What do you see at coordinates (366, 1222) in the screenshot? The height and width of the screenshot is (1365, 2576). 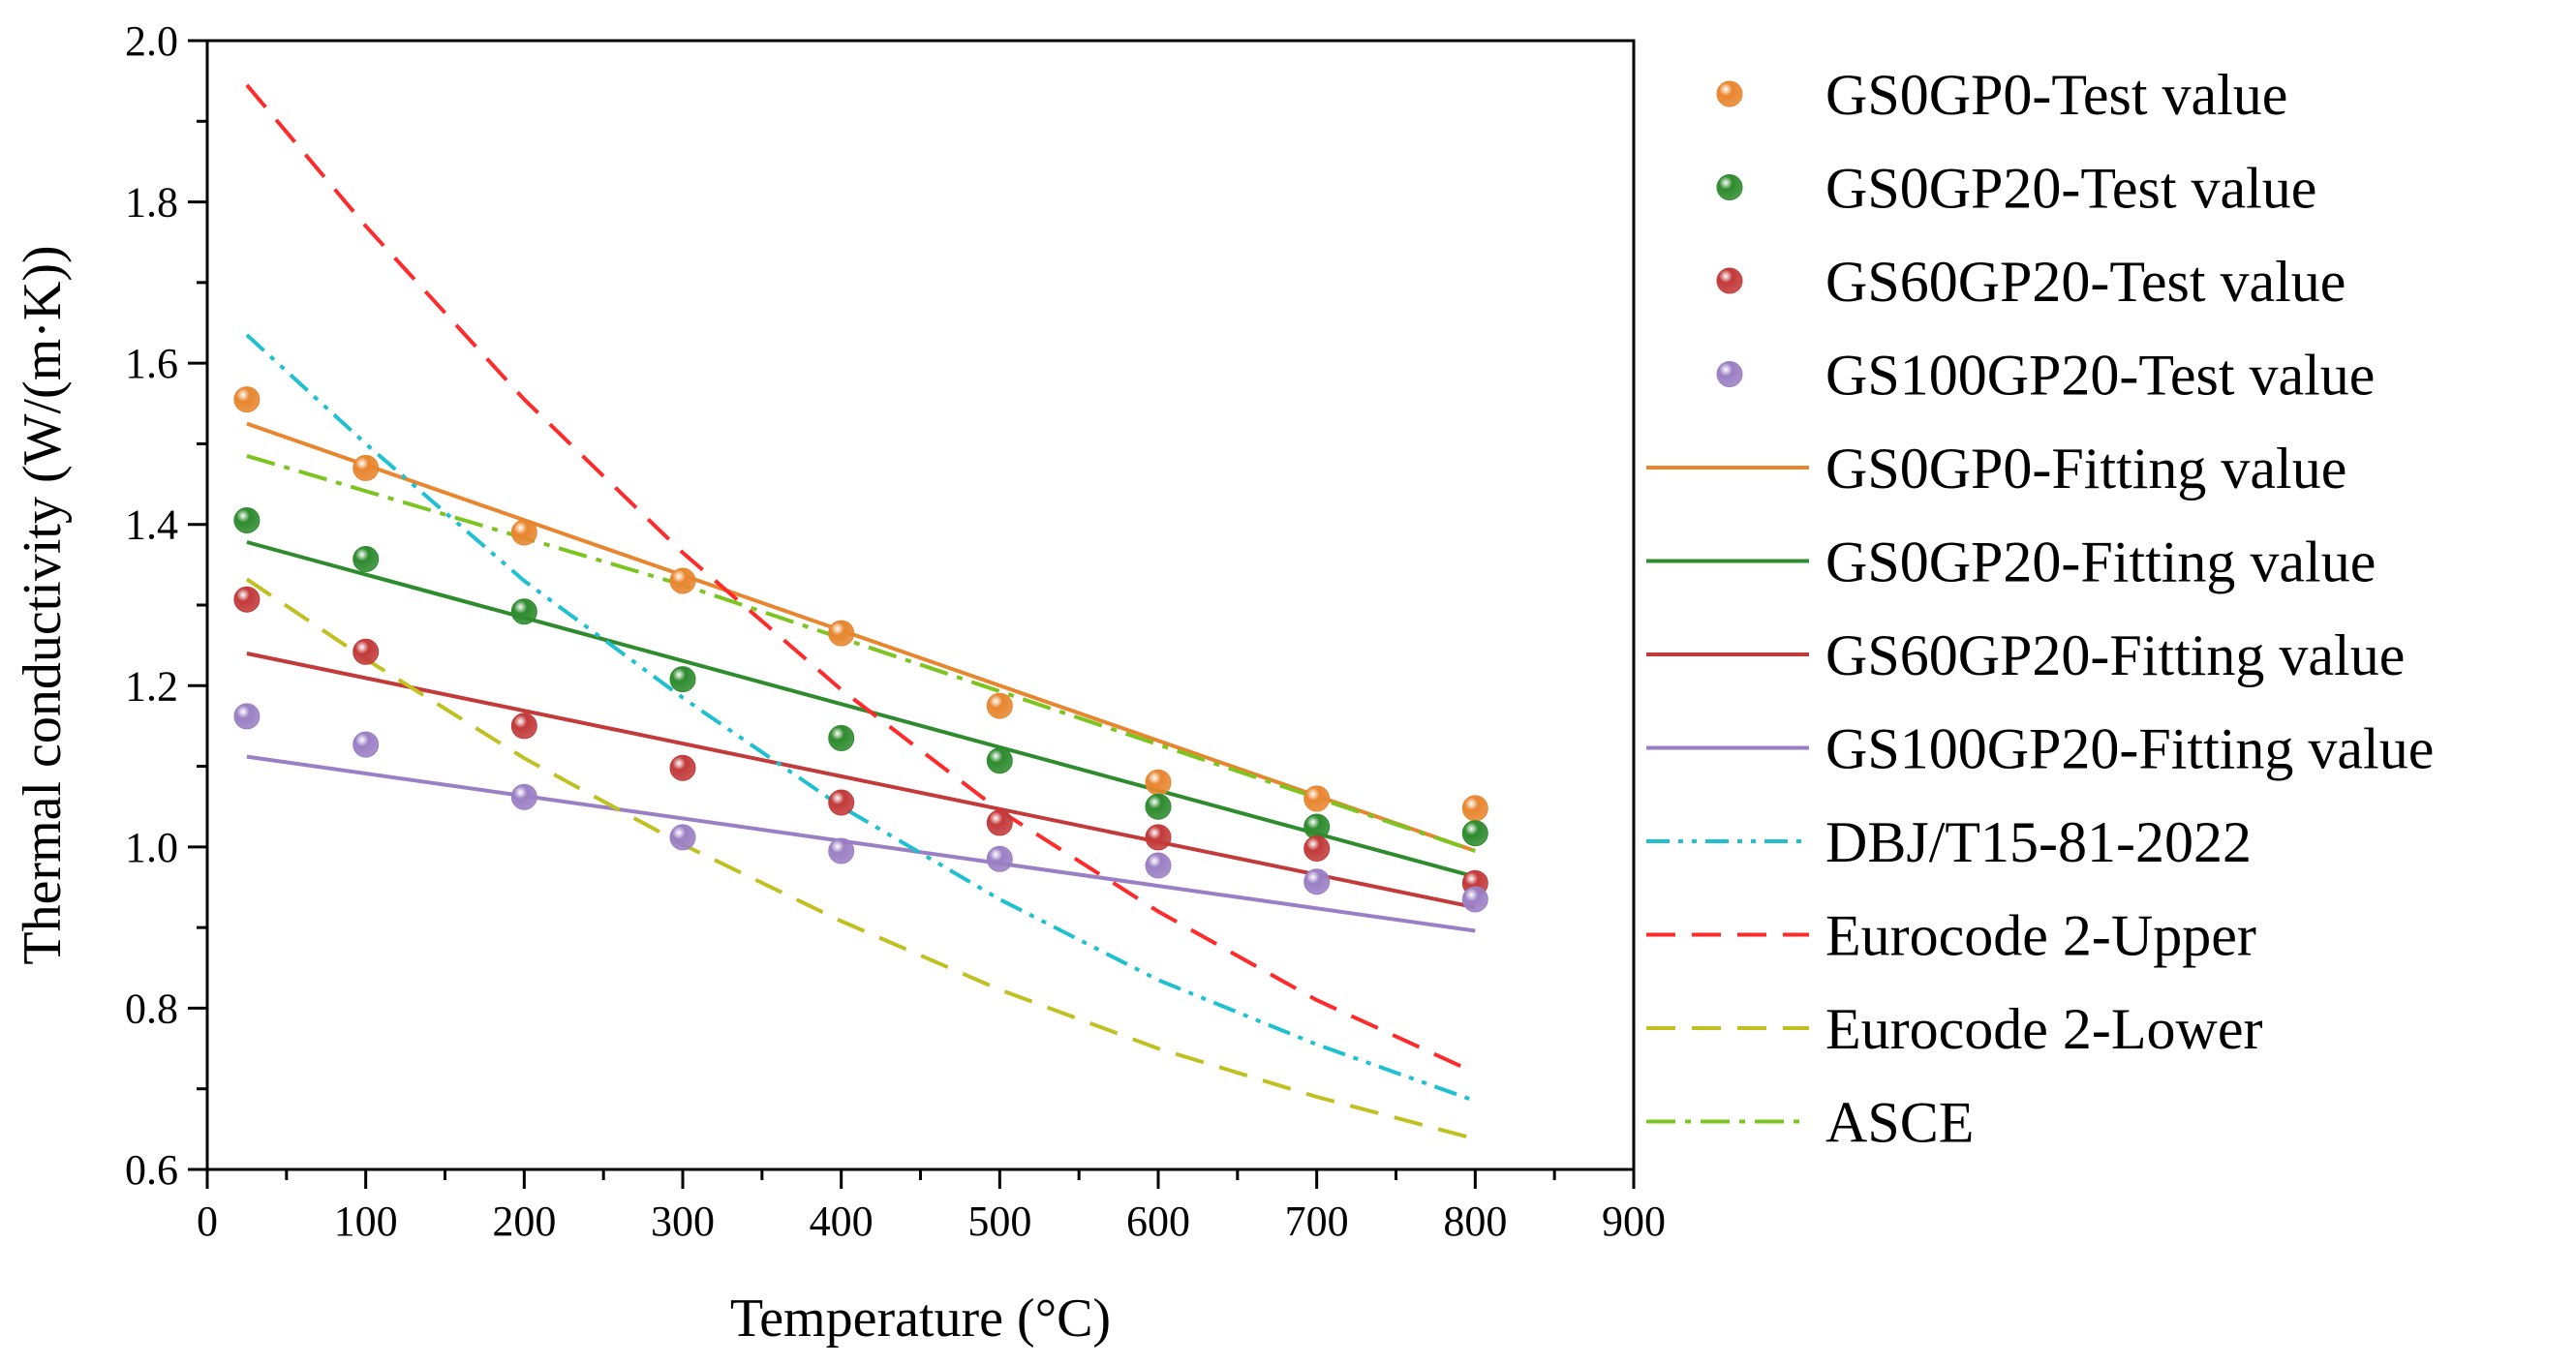 I see `x-tick-label: 100` at bounding box center [366, 1222].